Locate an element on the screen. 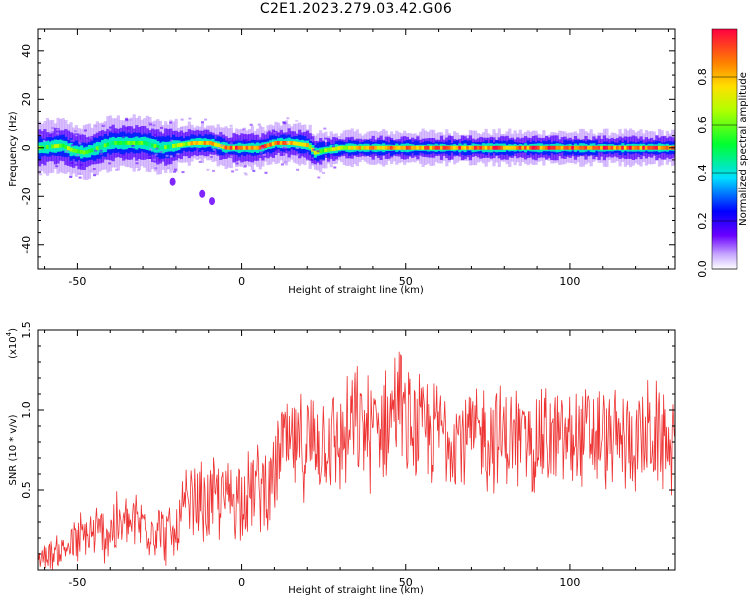 This screenshot has width=750, height=600. colorbar-tick-label: 0.8 is located at coordinates (702, 77).